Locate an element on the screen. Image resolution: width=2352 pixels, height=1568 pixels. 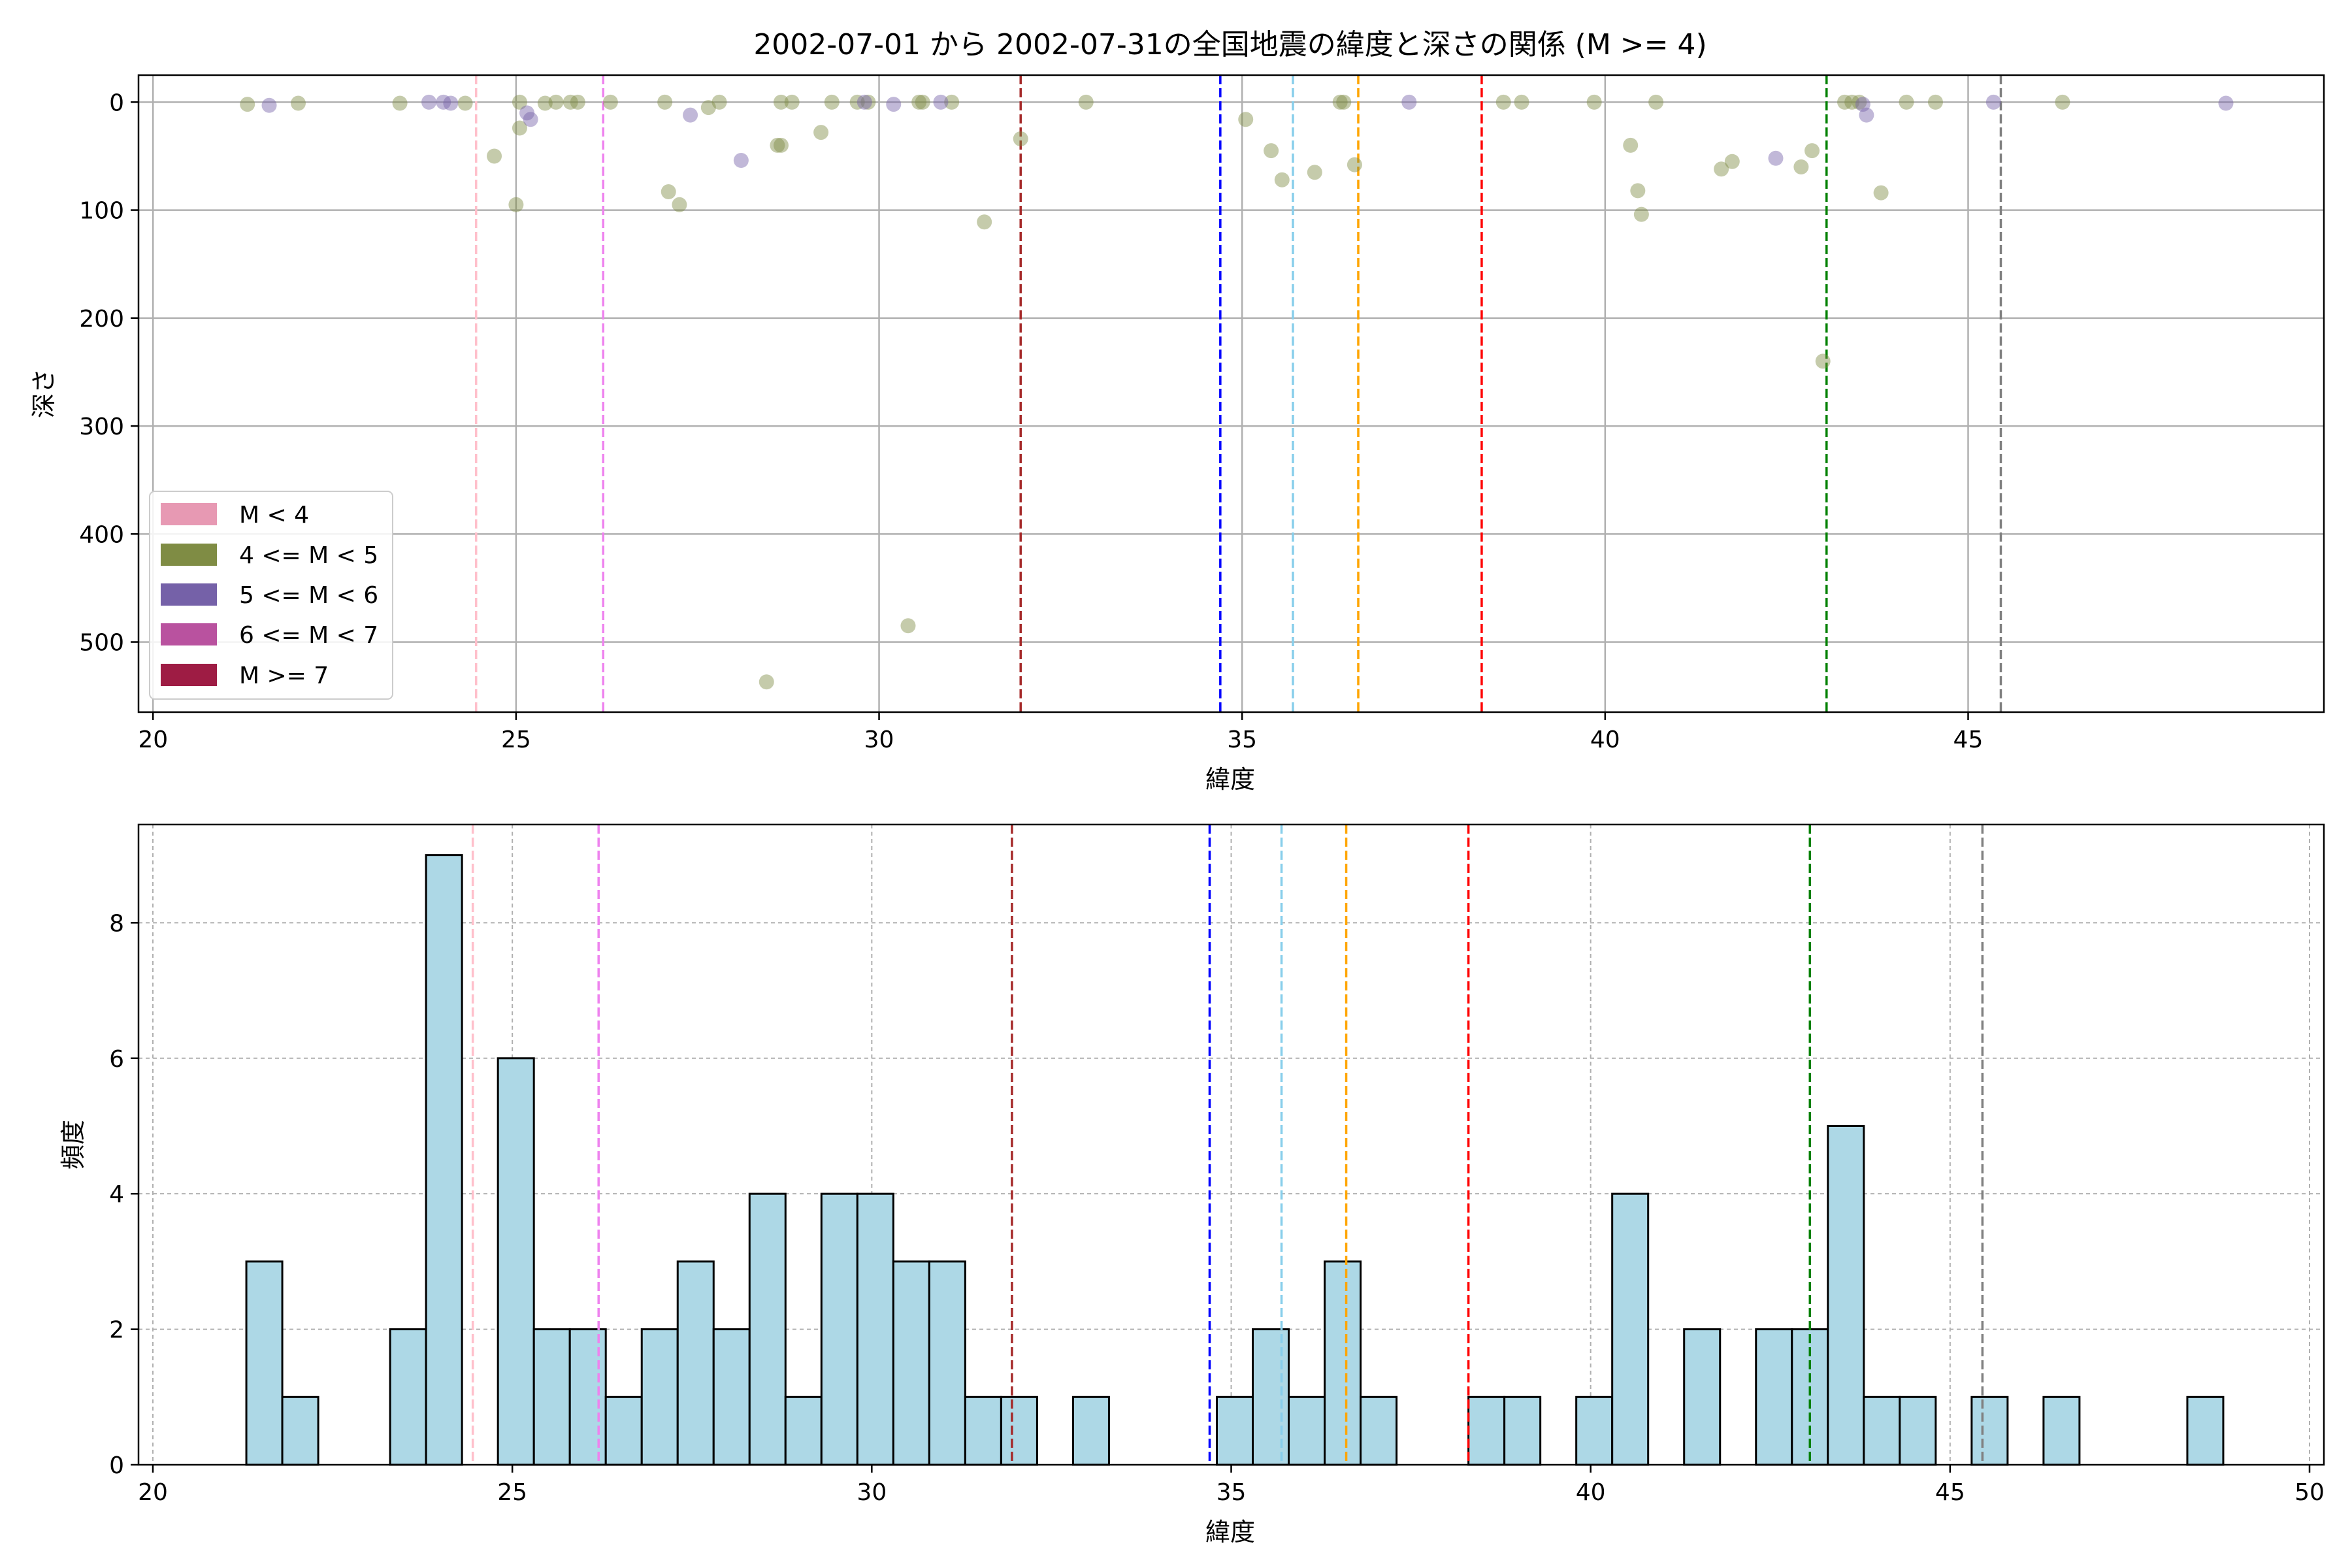
legend-box is located at coordinates (271, 595).